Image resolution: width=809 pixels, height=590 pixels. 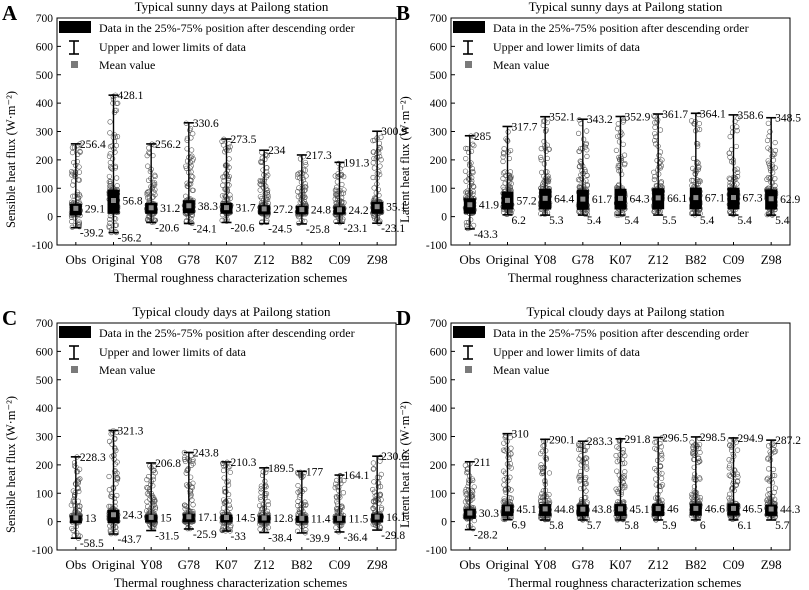 I want to click on series-z12: 361.7 66.1 5.5, so click(x=669, y=168).